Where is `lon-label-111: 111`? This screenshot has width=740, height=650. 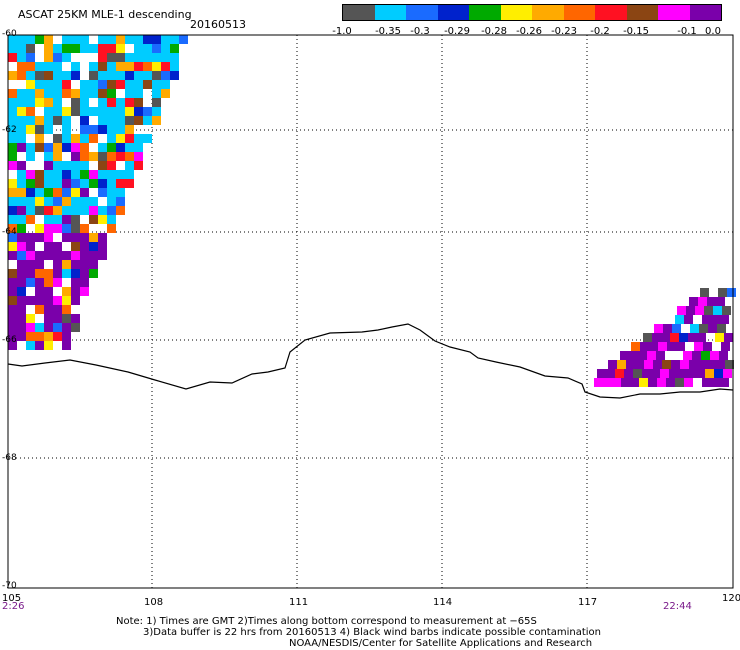 lon-label-111: 111 is located at coordinates (298, 602).